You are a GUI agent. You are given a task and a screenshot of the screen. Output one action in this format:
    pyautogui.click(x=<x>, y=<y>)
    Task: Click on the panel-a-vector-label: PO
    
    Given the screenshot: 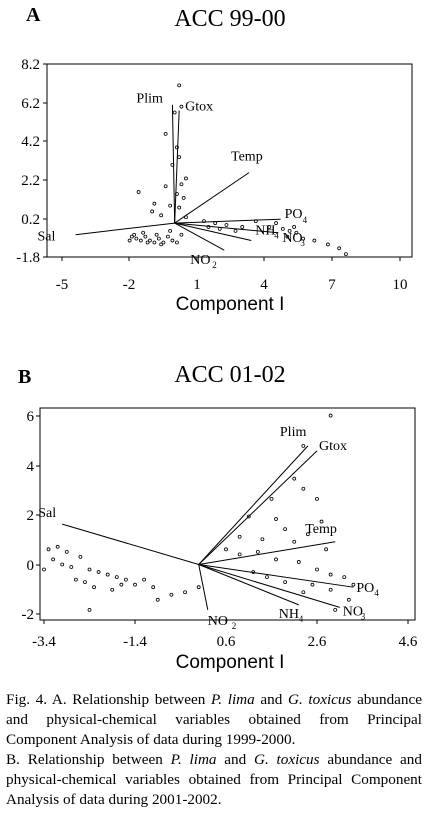 What is the action you would take?
    pyautogui.click(x=294, y=214)
    